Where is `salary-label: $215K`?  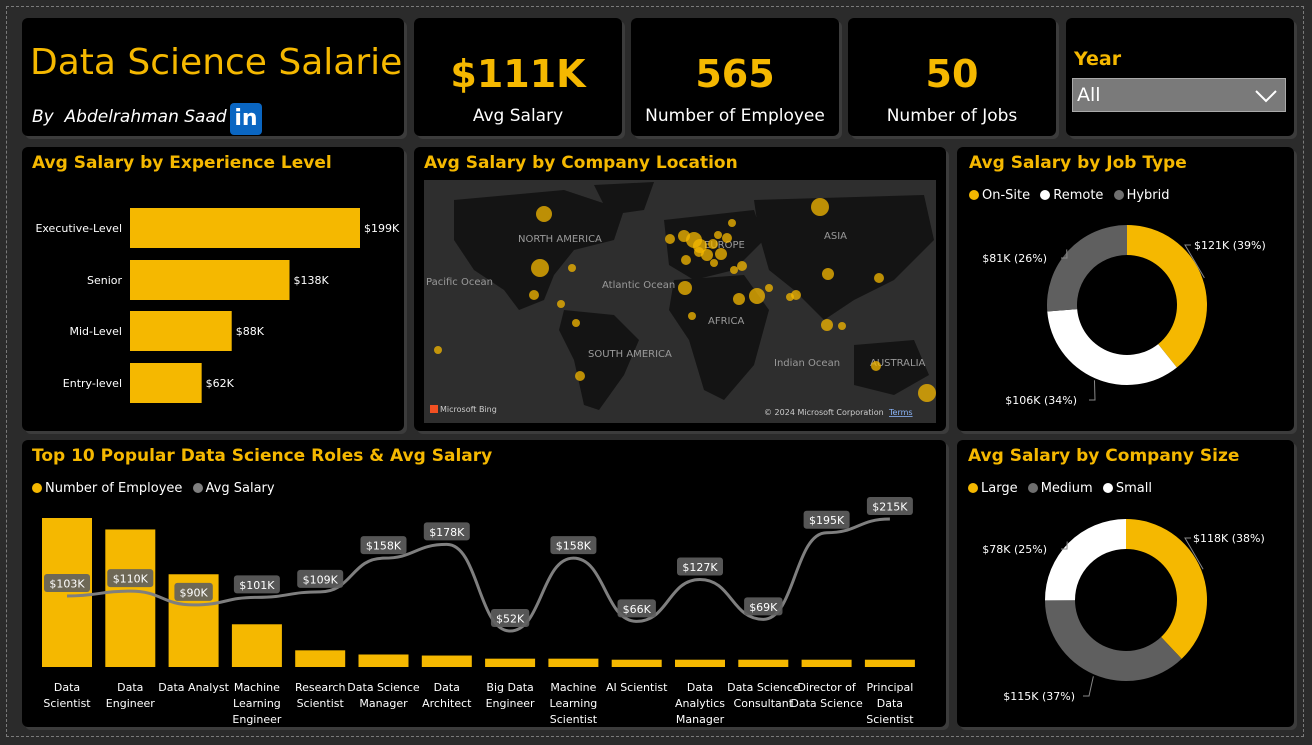
salary-label: $215K is located at coordinates (890, 507).